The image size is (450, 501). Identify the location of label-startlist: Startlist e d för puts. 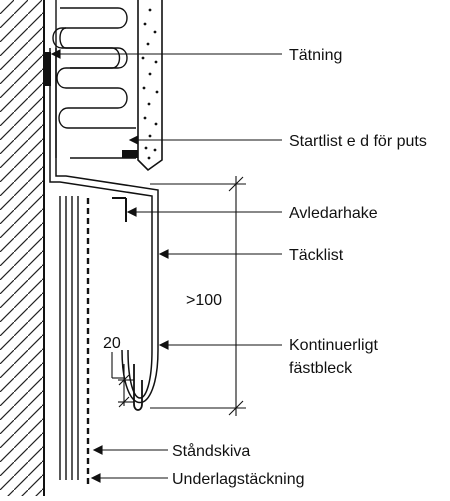
(358, 141).